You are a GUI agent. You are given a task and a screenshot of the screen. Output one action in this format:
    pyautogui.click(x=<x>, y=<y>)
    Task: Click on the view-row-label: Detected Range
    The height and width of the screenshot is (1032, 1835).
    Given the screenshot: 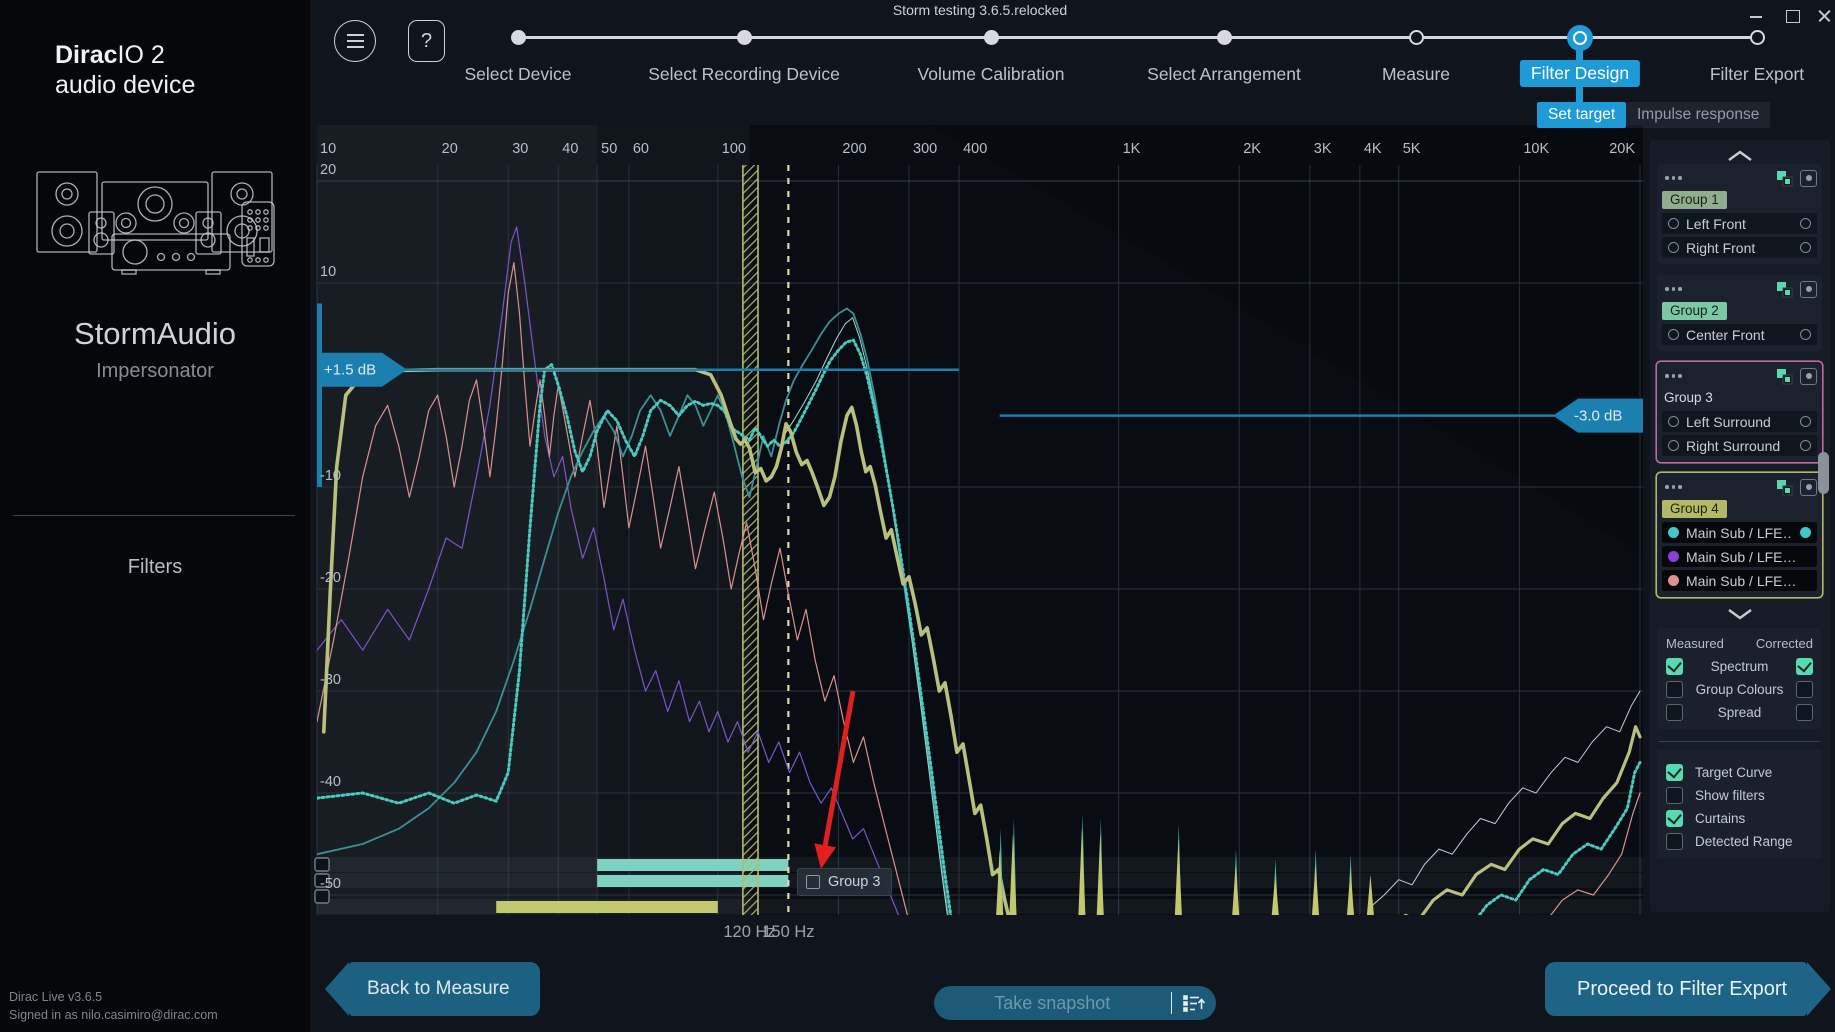 What is the action you would take?
    pyautogui.click(x=1744, y=841)
    